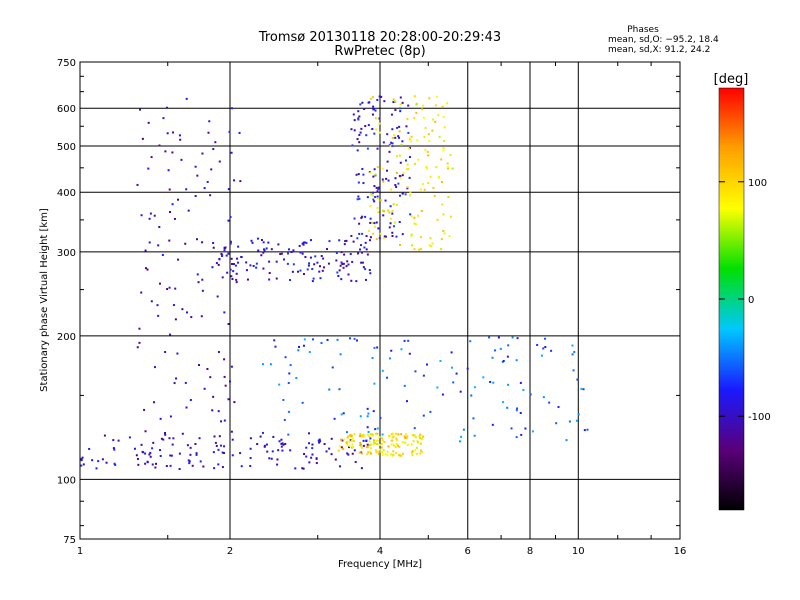 The height and width of the screenshot is (600, 800). Describe the element at coordinates (380, 564) in the screenshot. I see `x-axis-label: Frequency [MHz]` at that location.